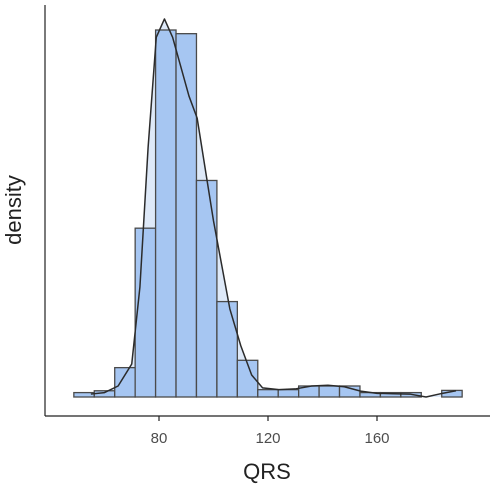 The image size is (501, 487). Describe the element at coordinates (267, 438) in the screenshot. I see `x-tick-label-120: 120` at that location.